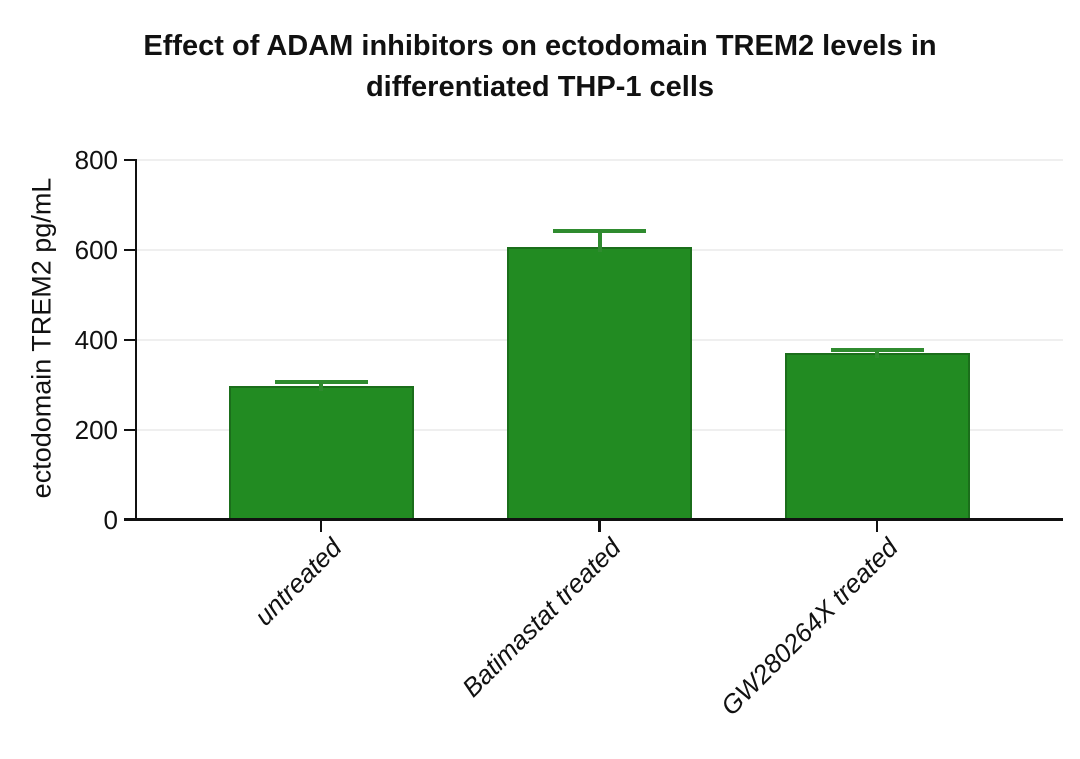  Describe the element at coordinates (110, 519) in the screenshot. I see `y-tick-label: 0` at that location.